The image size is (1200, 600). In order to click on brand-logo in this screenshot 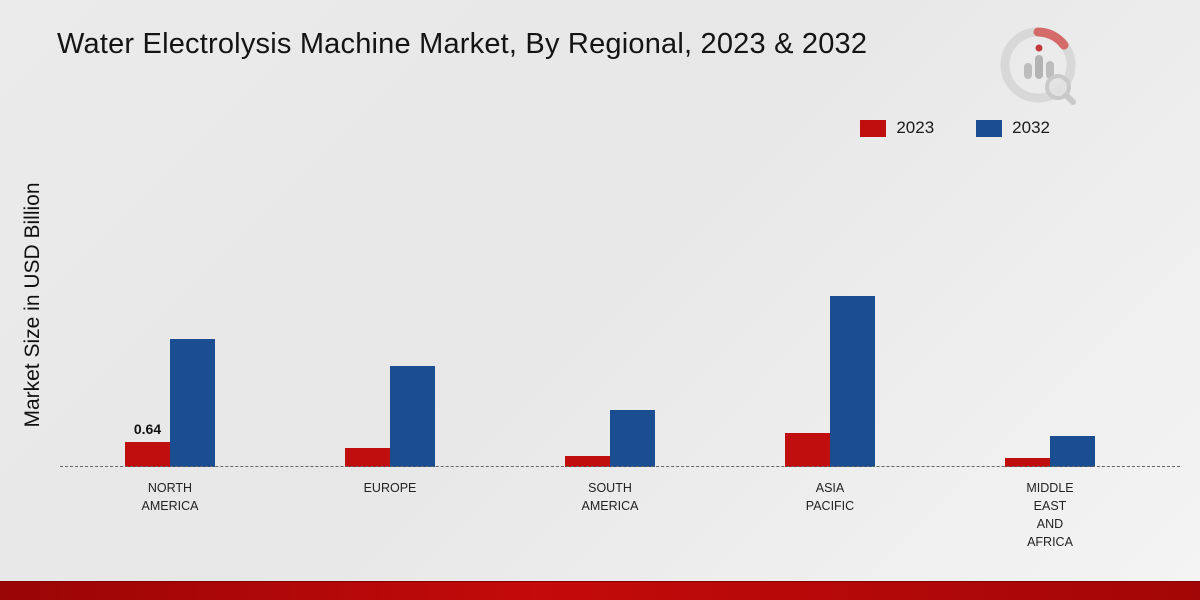, I will do `click(1040, 67)`.